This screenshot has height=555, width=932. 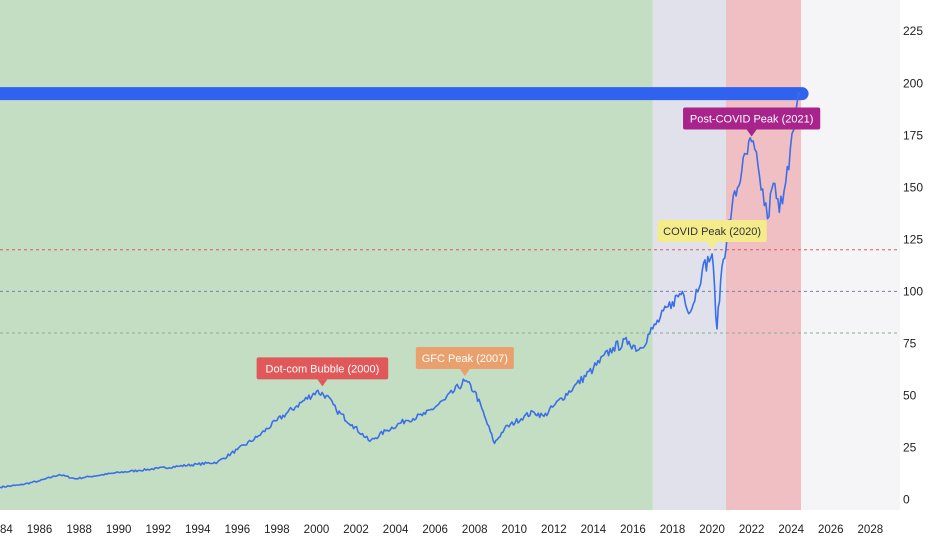 I want to click on x-tick-label: 1994, so click(x=198, y=530).